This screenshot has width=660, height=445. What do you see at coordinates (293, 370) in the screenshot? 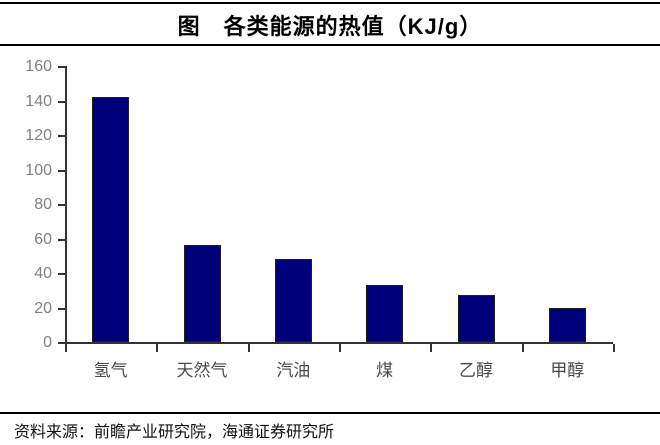
I see `x-axis-category-label: 汽油` at bounding box center [293, 370].